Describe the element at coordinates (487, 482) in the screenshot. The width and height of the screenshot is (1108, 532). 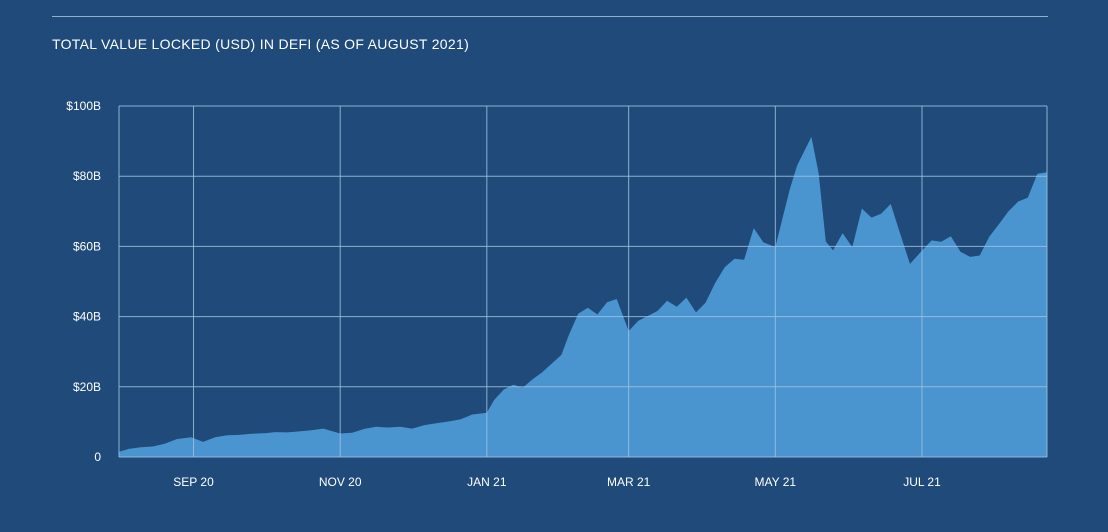
I see `x-tick-label: JAN 21` at that location.